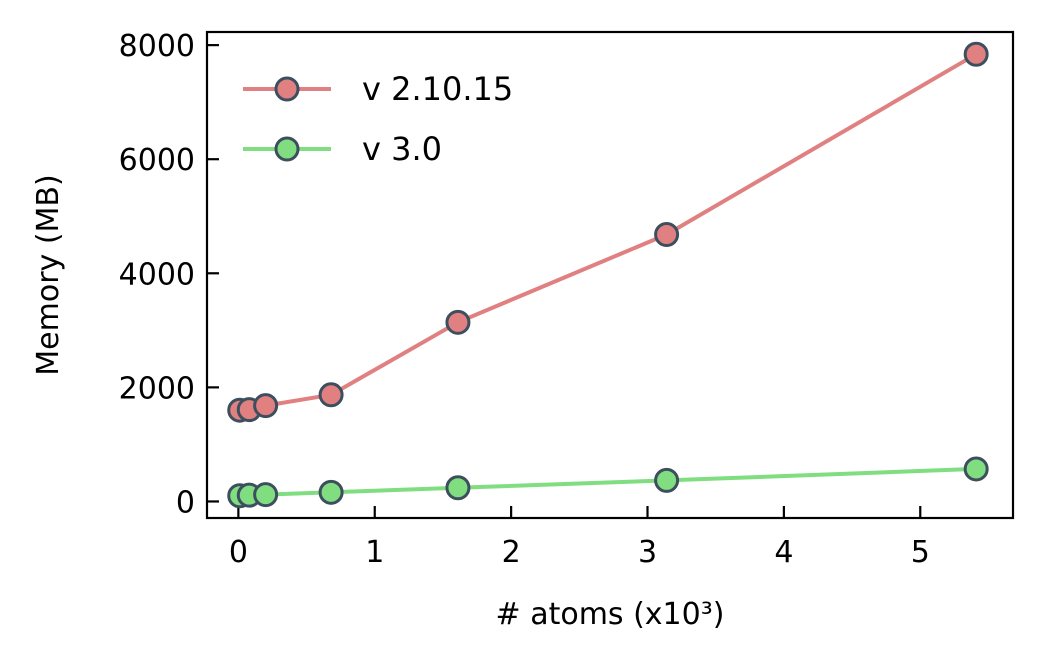  Describe the element at coordinates (238, 552) in the screenshot. I see `x-tick-label: 0` at that location.